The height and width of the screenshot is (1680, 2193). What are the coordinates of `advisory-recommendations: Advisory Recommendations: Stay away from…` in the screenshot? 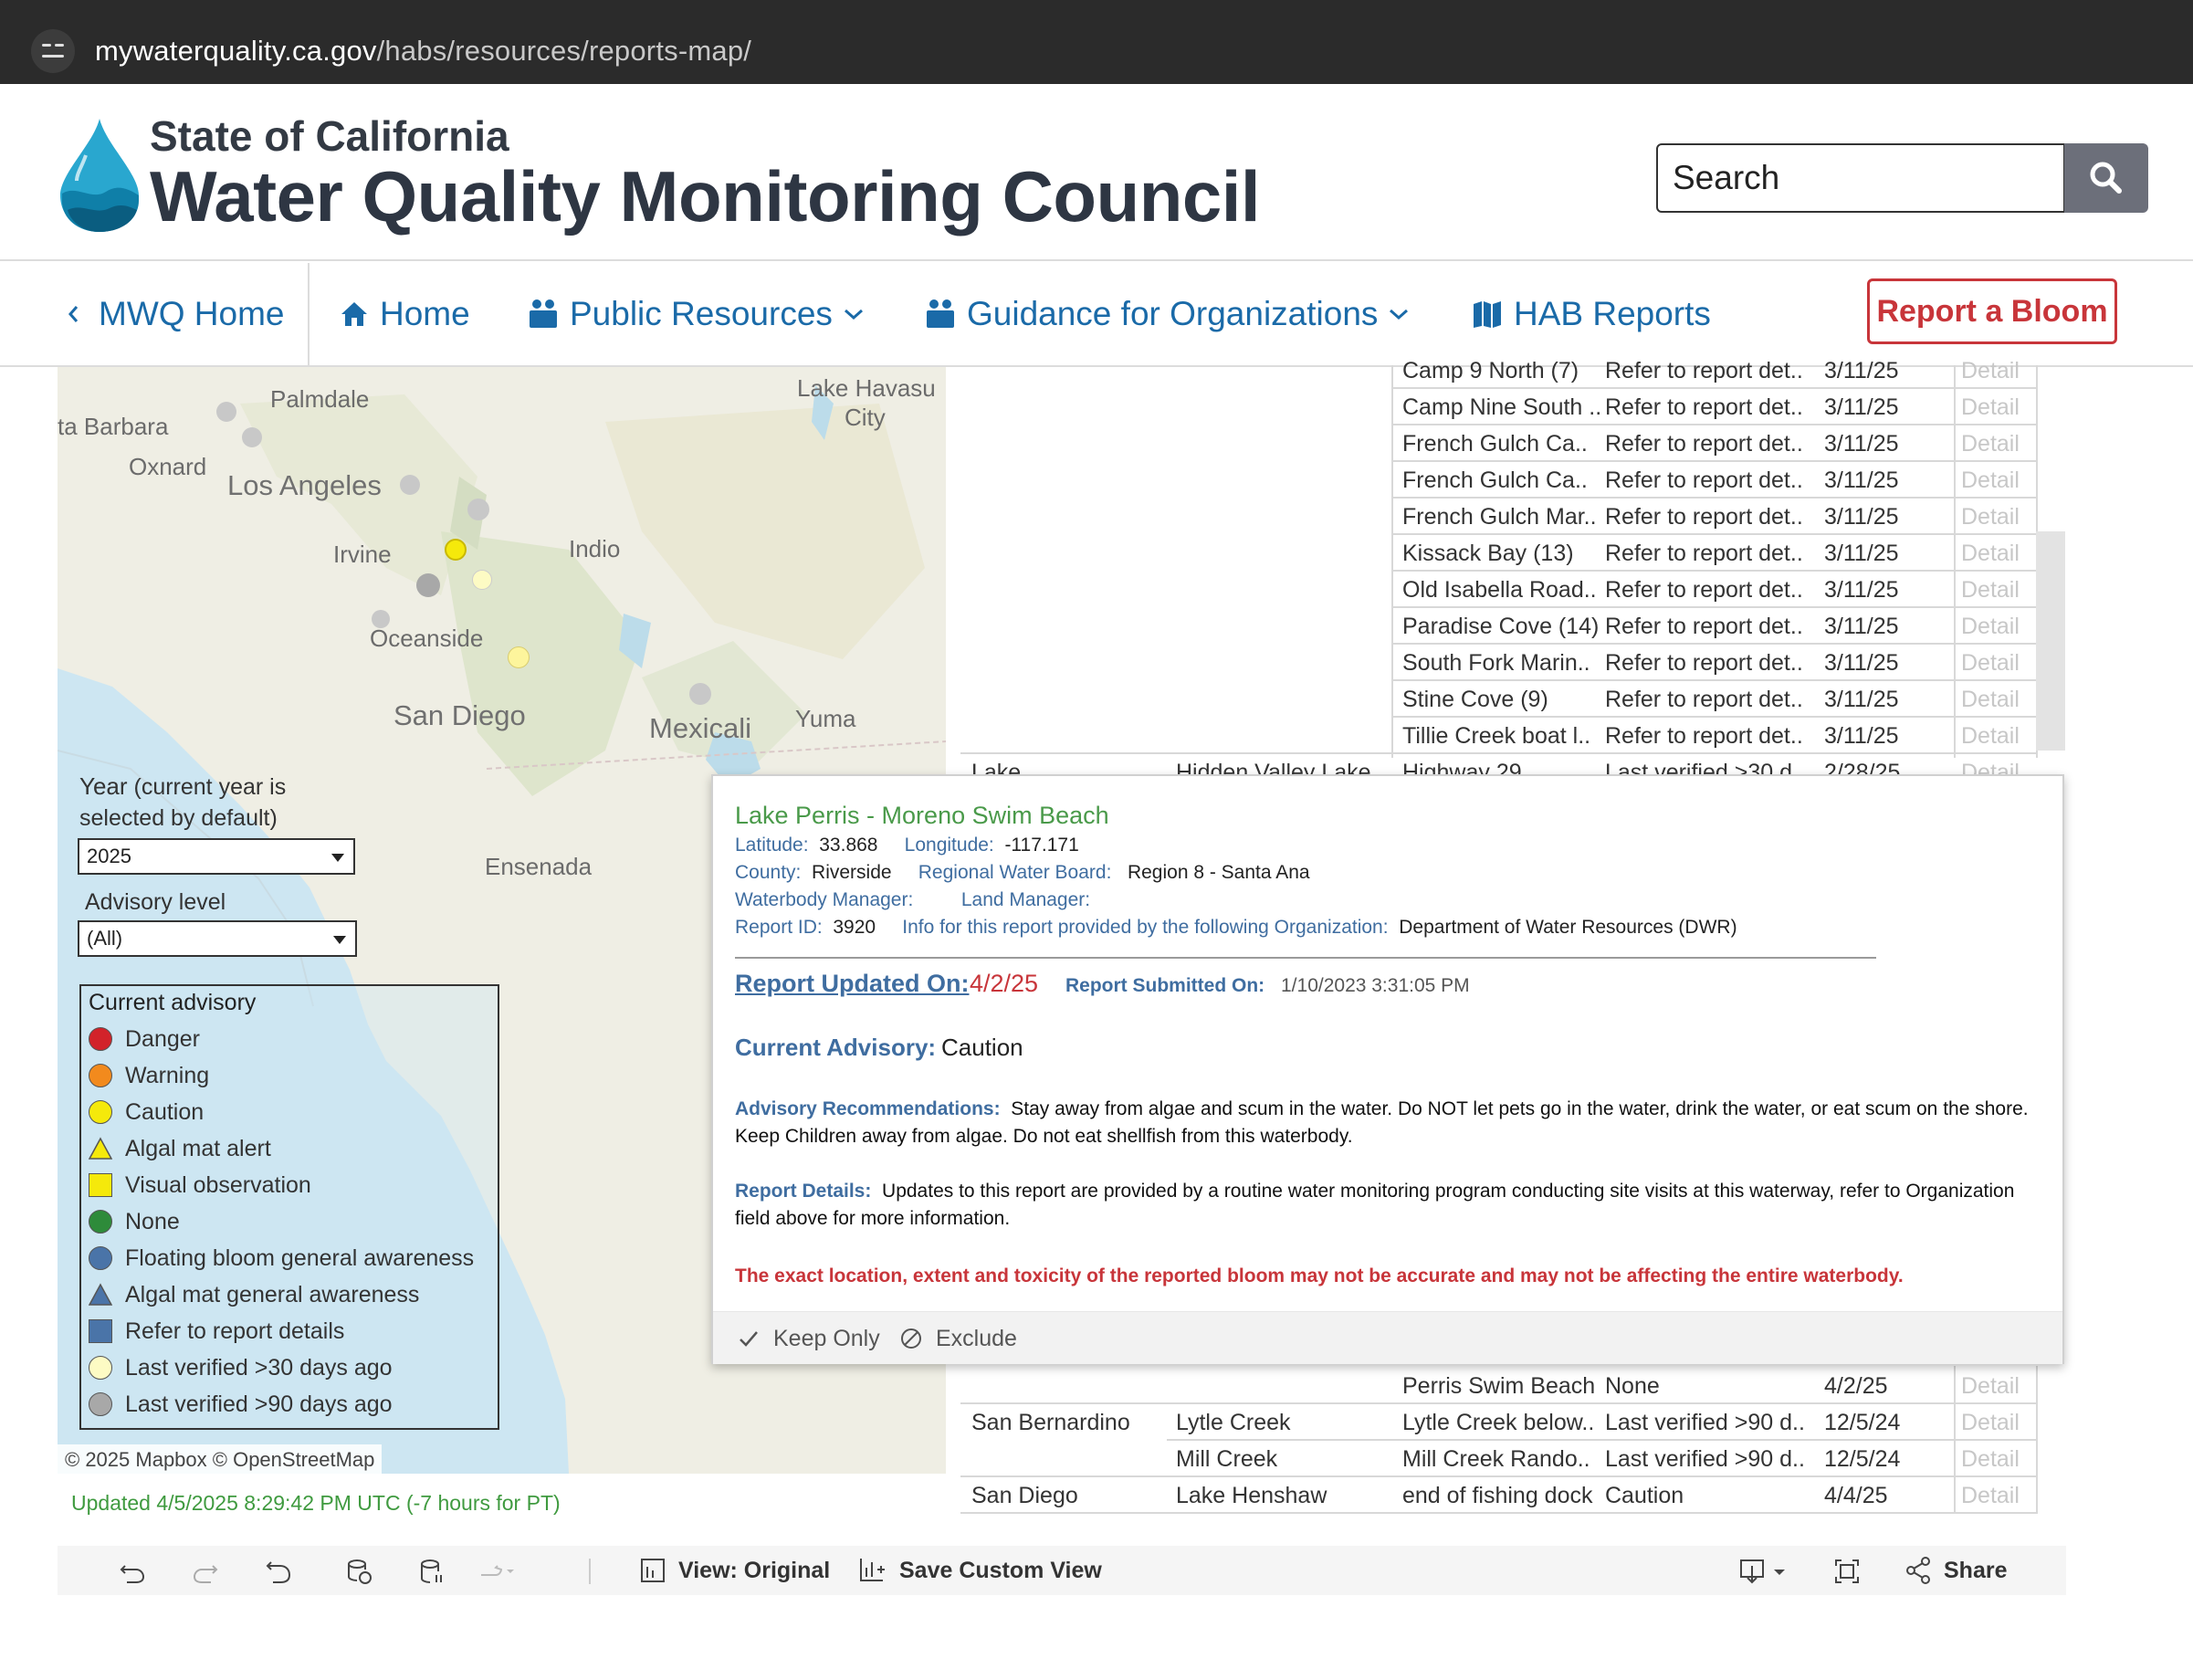 It's located at (1382, 1122).